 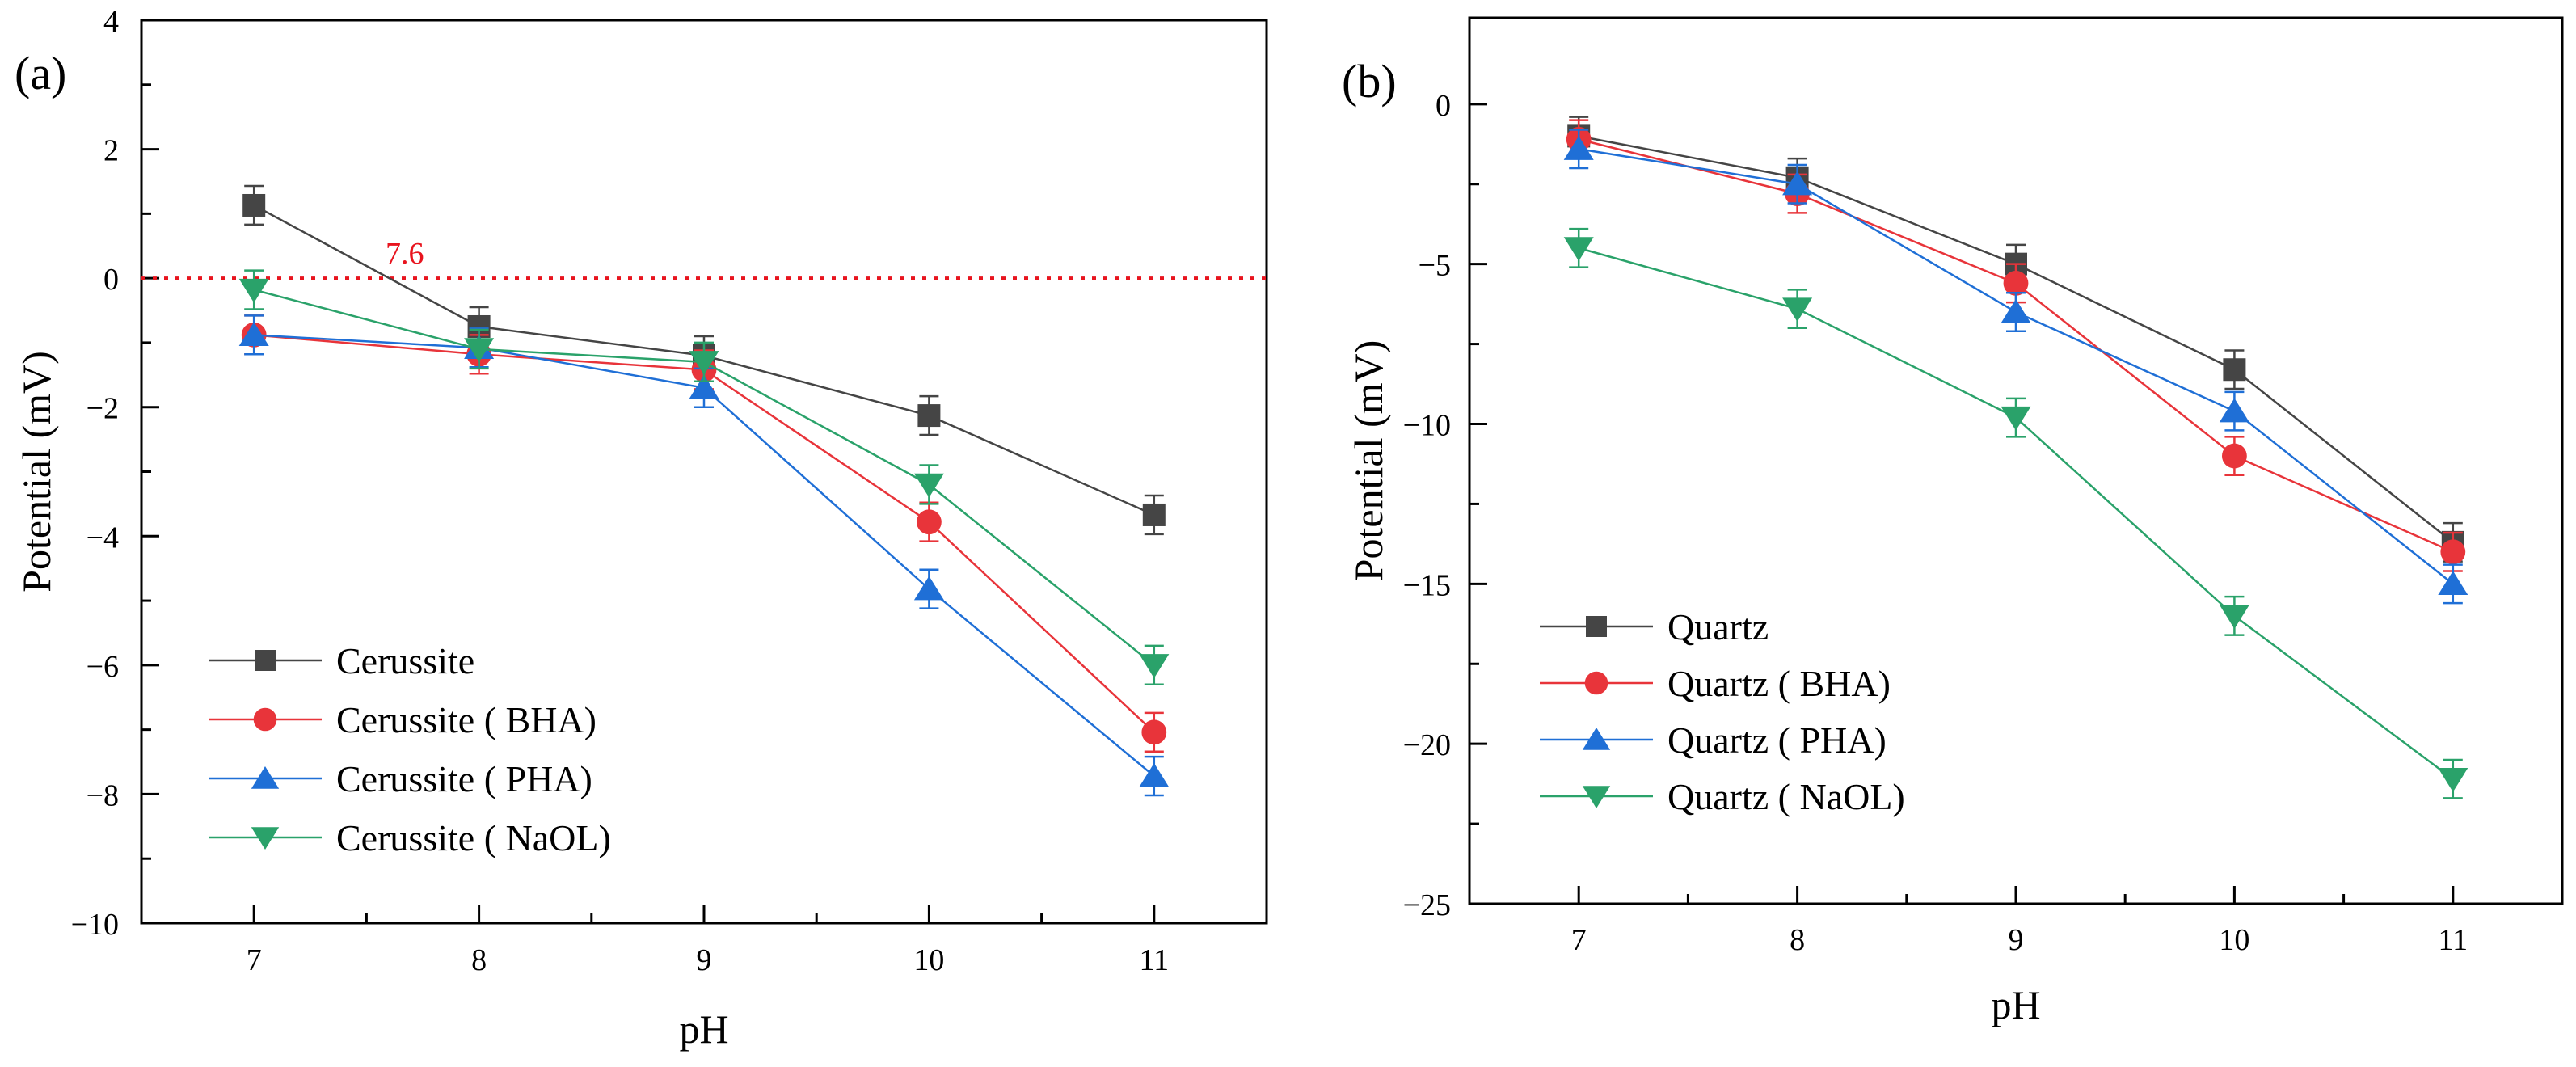 What do you see at coordinates (111, 22) in the screenshot?
I see `y-tick-label: 4` at bounding box center [111, 22].